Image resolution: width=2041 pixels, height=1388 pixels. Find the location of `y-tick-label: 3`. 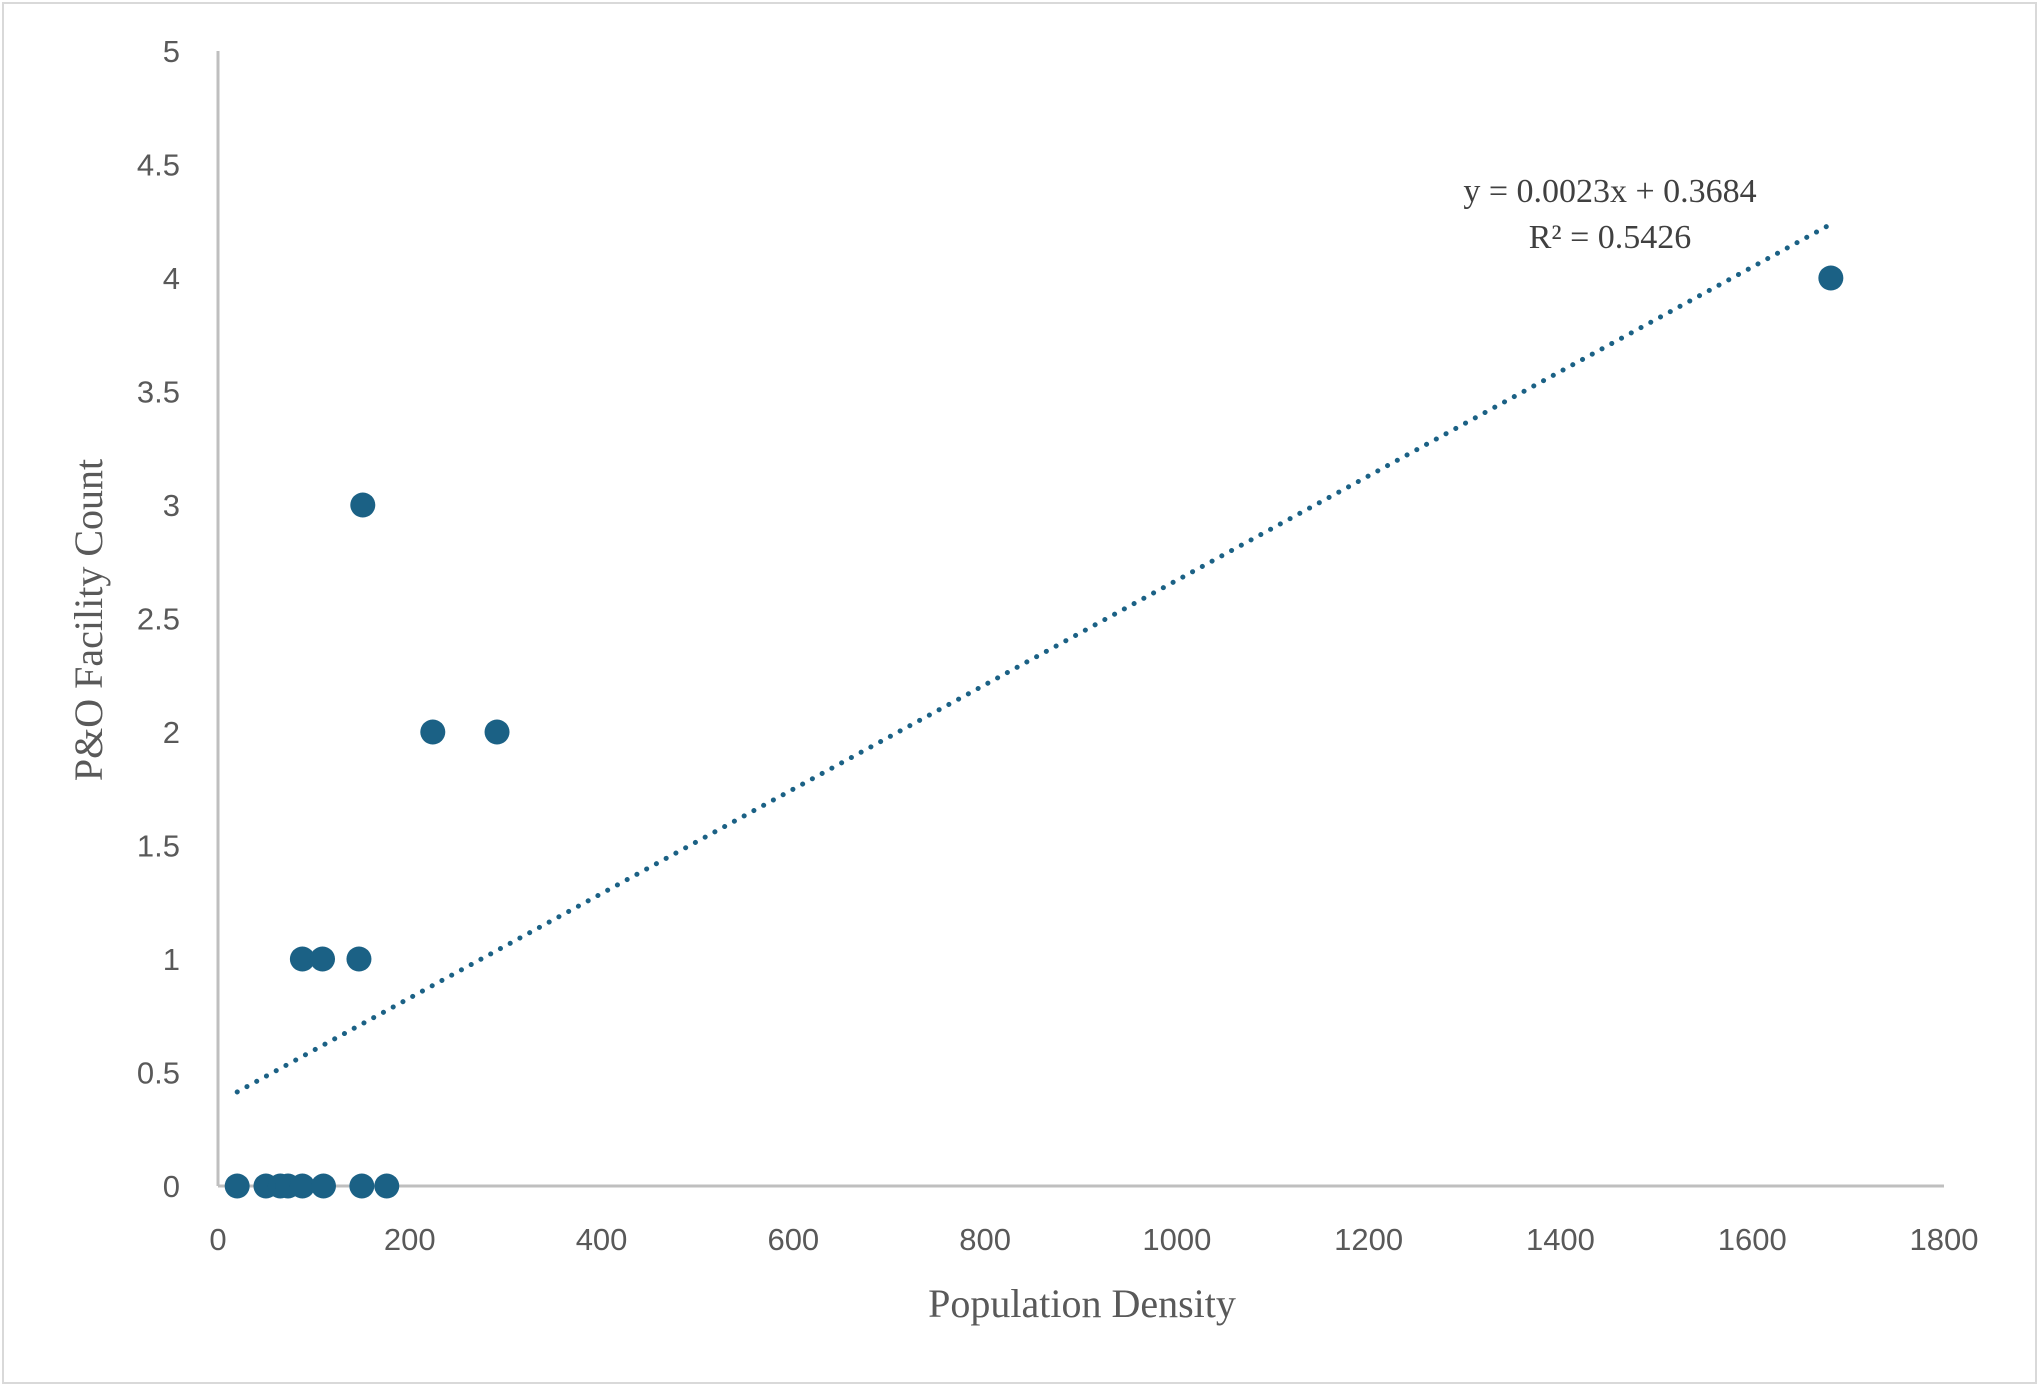

y-tick-label: 3 is located at coordinates (171, 505).